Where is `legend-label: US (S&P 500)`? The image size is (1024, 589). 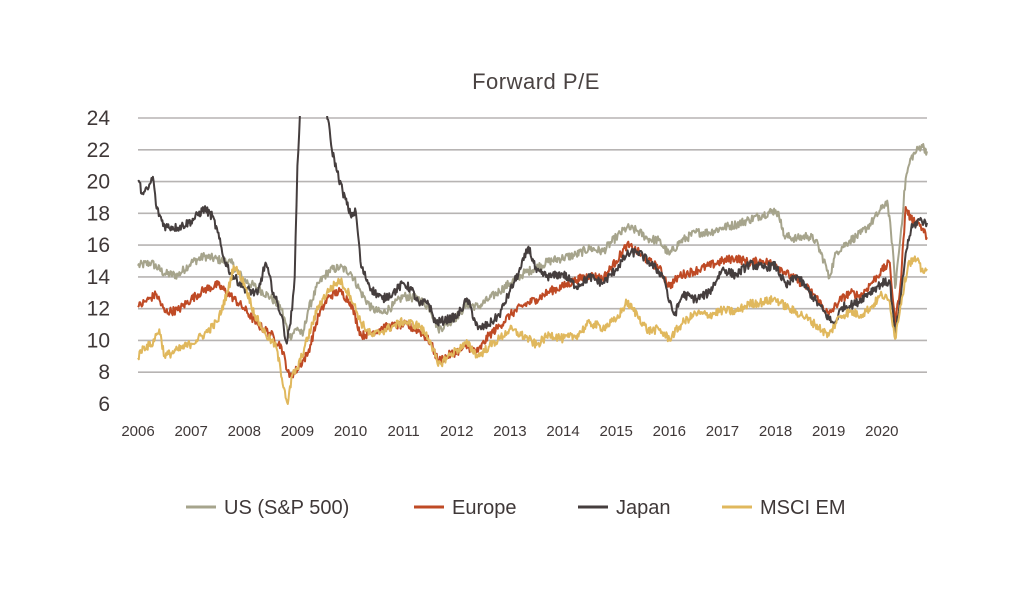
legend-label: US (S&P 500) is located at coordinates (286, 508).